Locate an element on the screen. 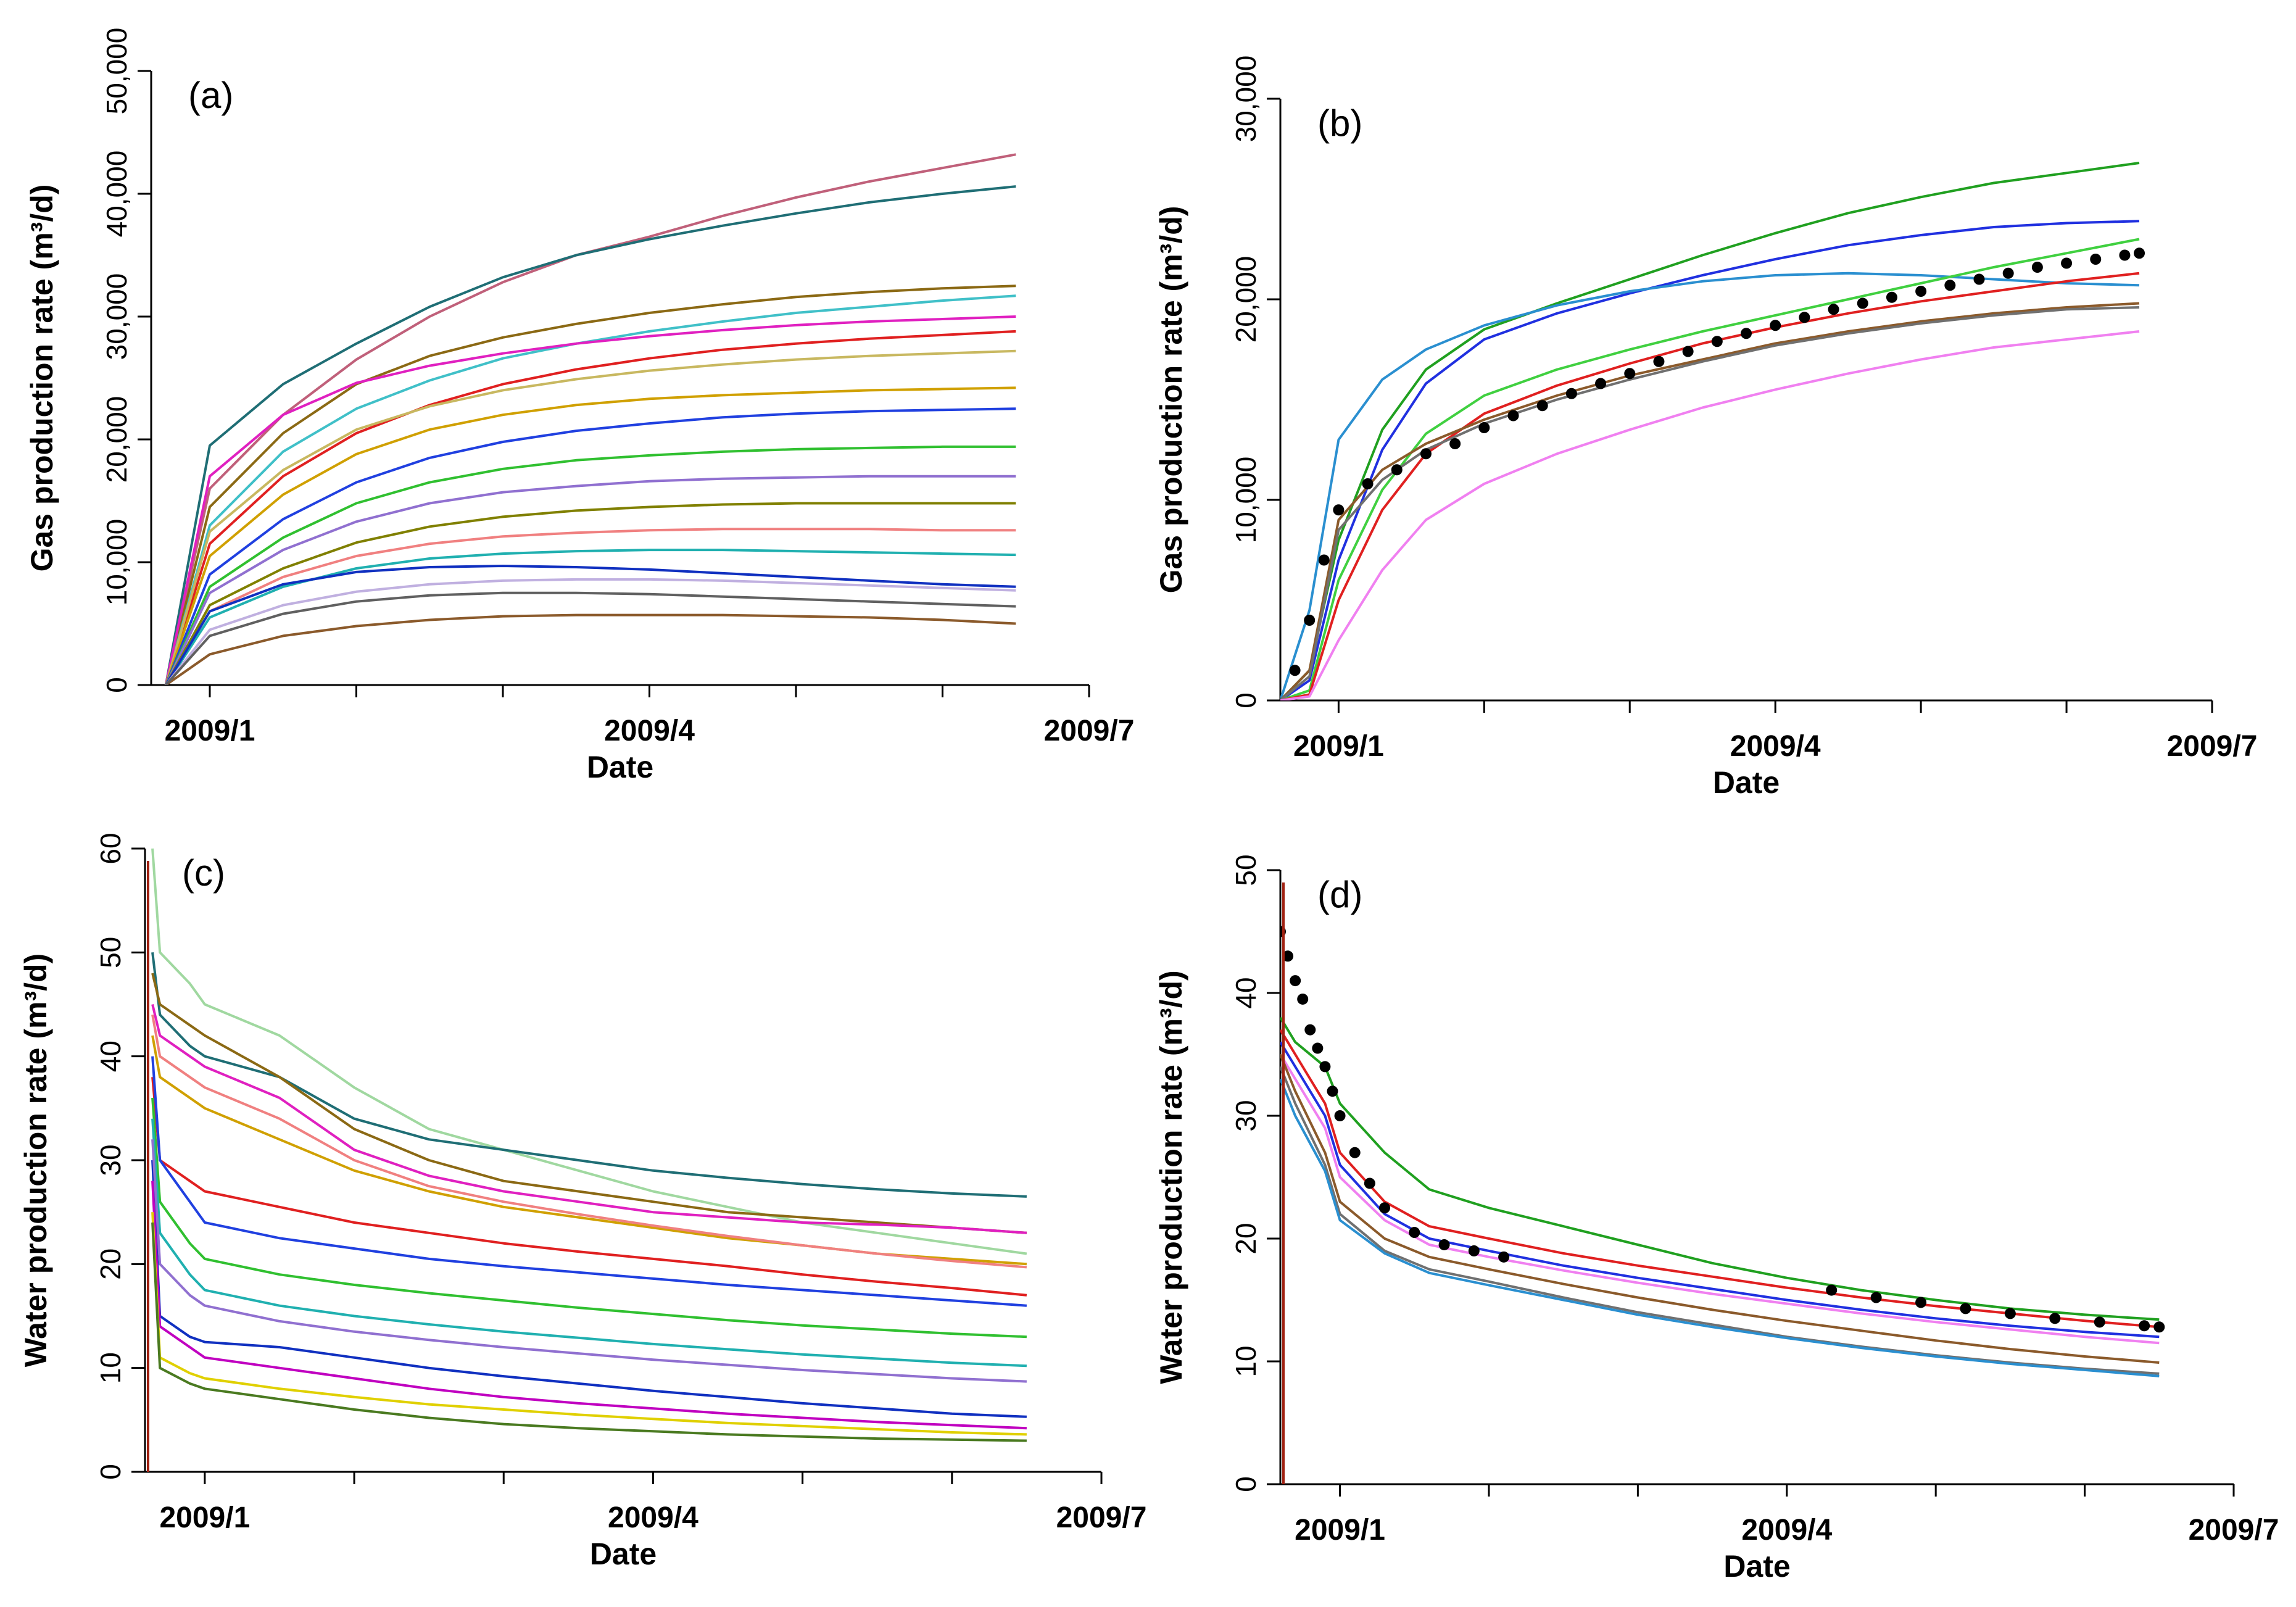 This screenshot has width=2296, height=1607. panel-label: (d) is located at coordinates (1339, 894).